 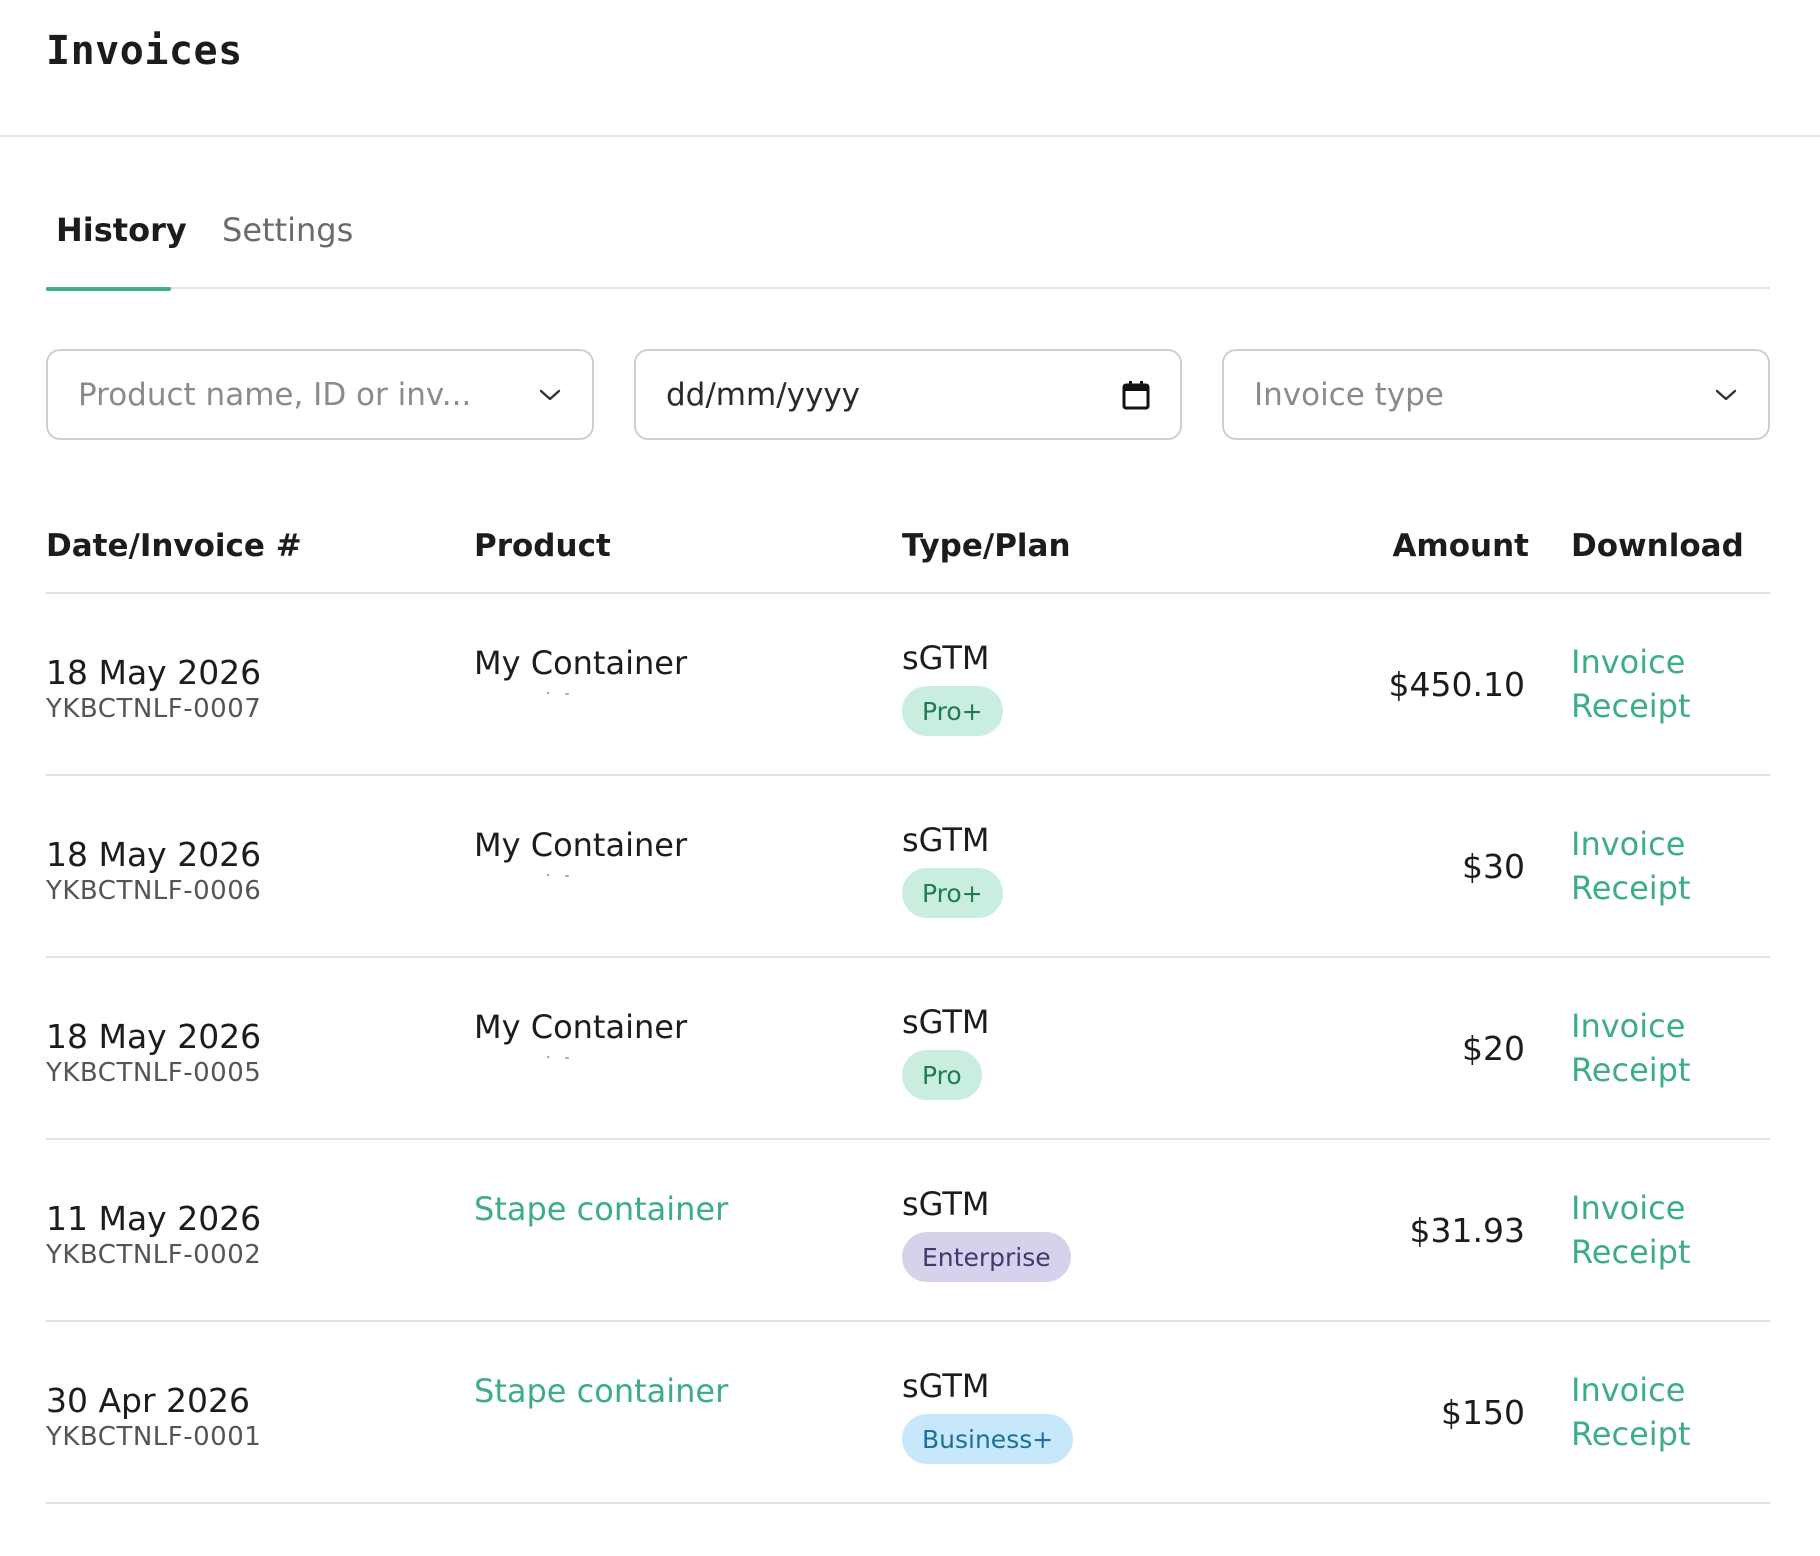 What do you see at coordinates (986, 546) in the screenshot?
I see `column-header-type-plan: Type/Plan` at bounding box center [986, 546].